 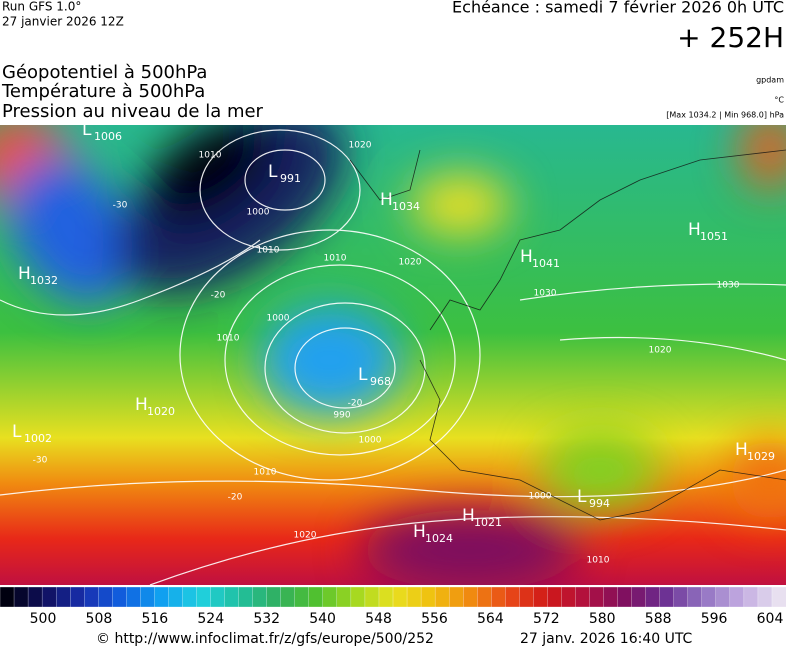 What do you see at coordinates (380, 381) in the screenshot?
I see `pressure-center-value: 968` at bounding box center [380, 381].